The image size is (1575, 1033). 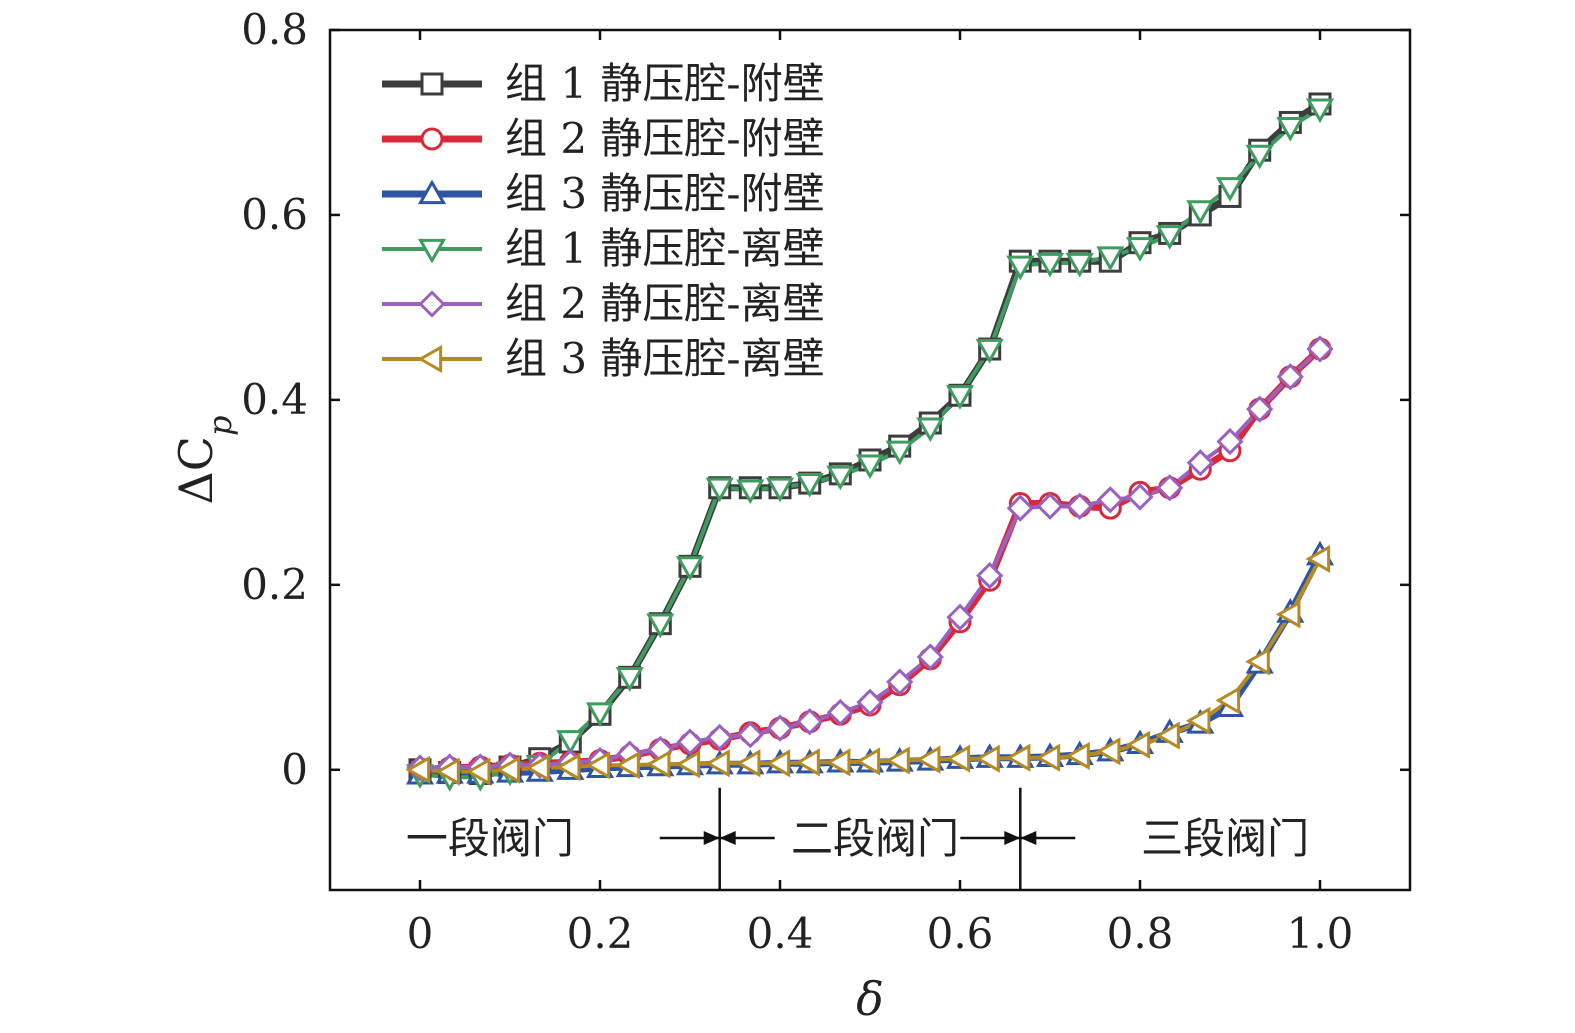 What do you see at coordinates (420, 933) in the screenshot?
I see `x-tick-label: 0` at bounding box center [420, 933].